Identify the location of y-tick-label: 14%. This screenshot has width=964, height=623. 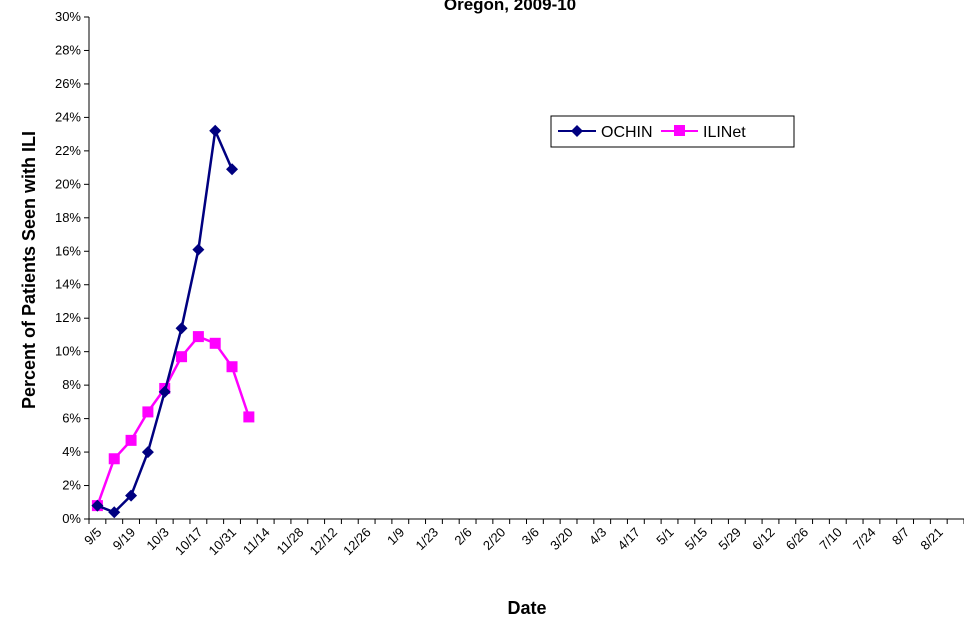
(68, 284).